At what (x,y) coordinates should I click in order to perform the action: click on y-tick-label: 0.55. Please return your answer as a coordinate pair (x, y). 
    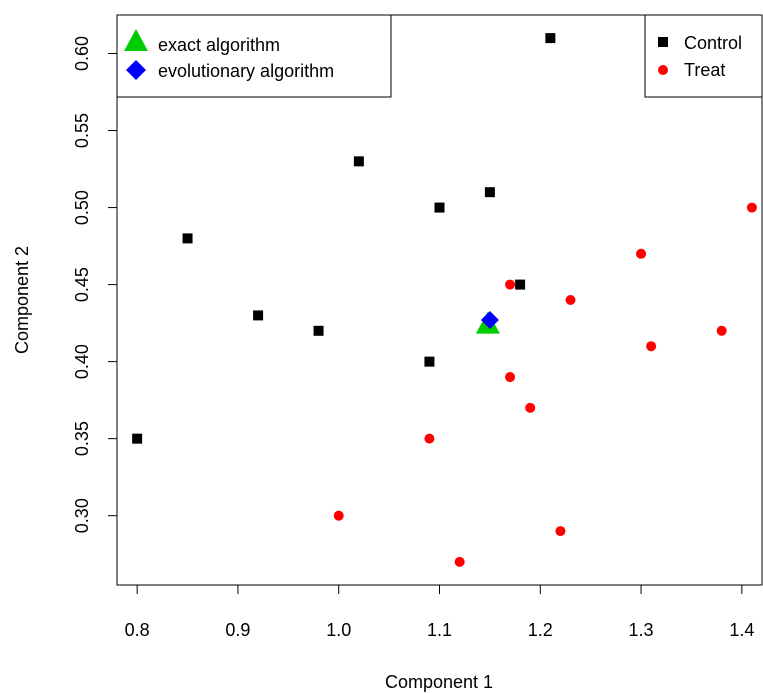
    Looking at the image, I should click on (82, 130).